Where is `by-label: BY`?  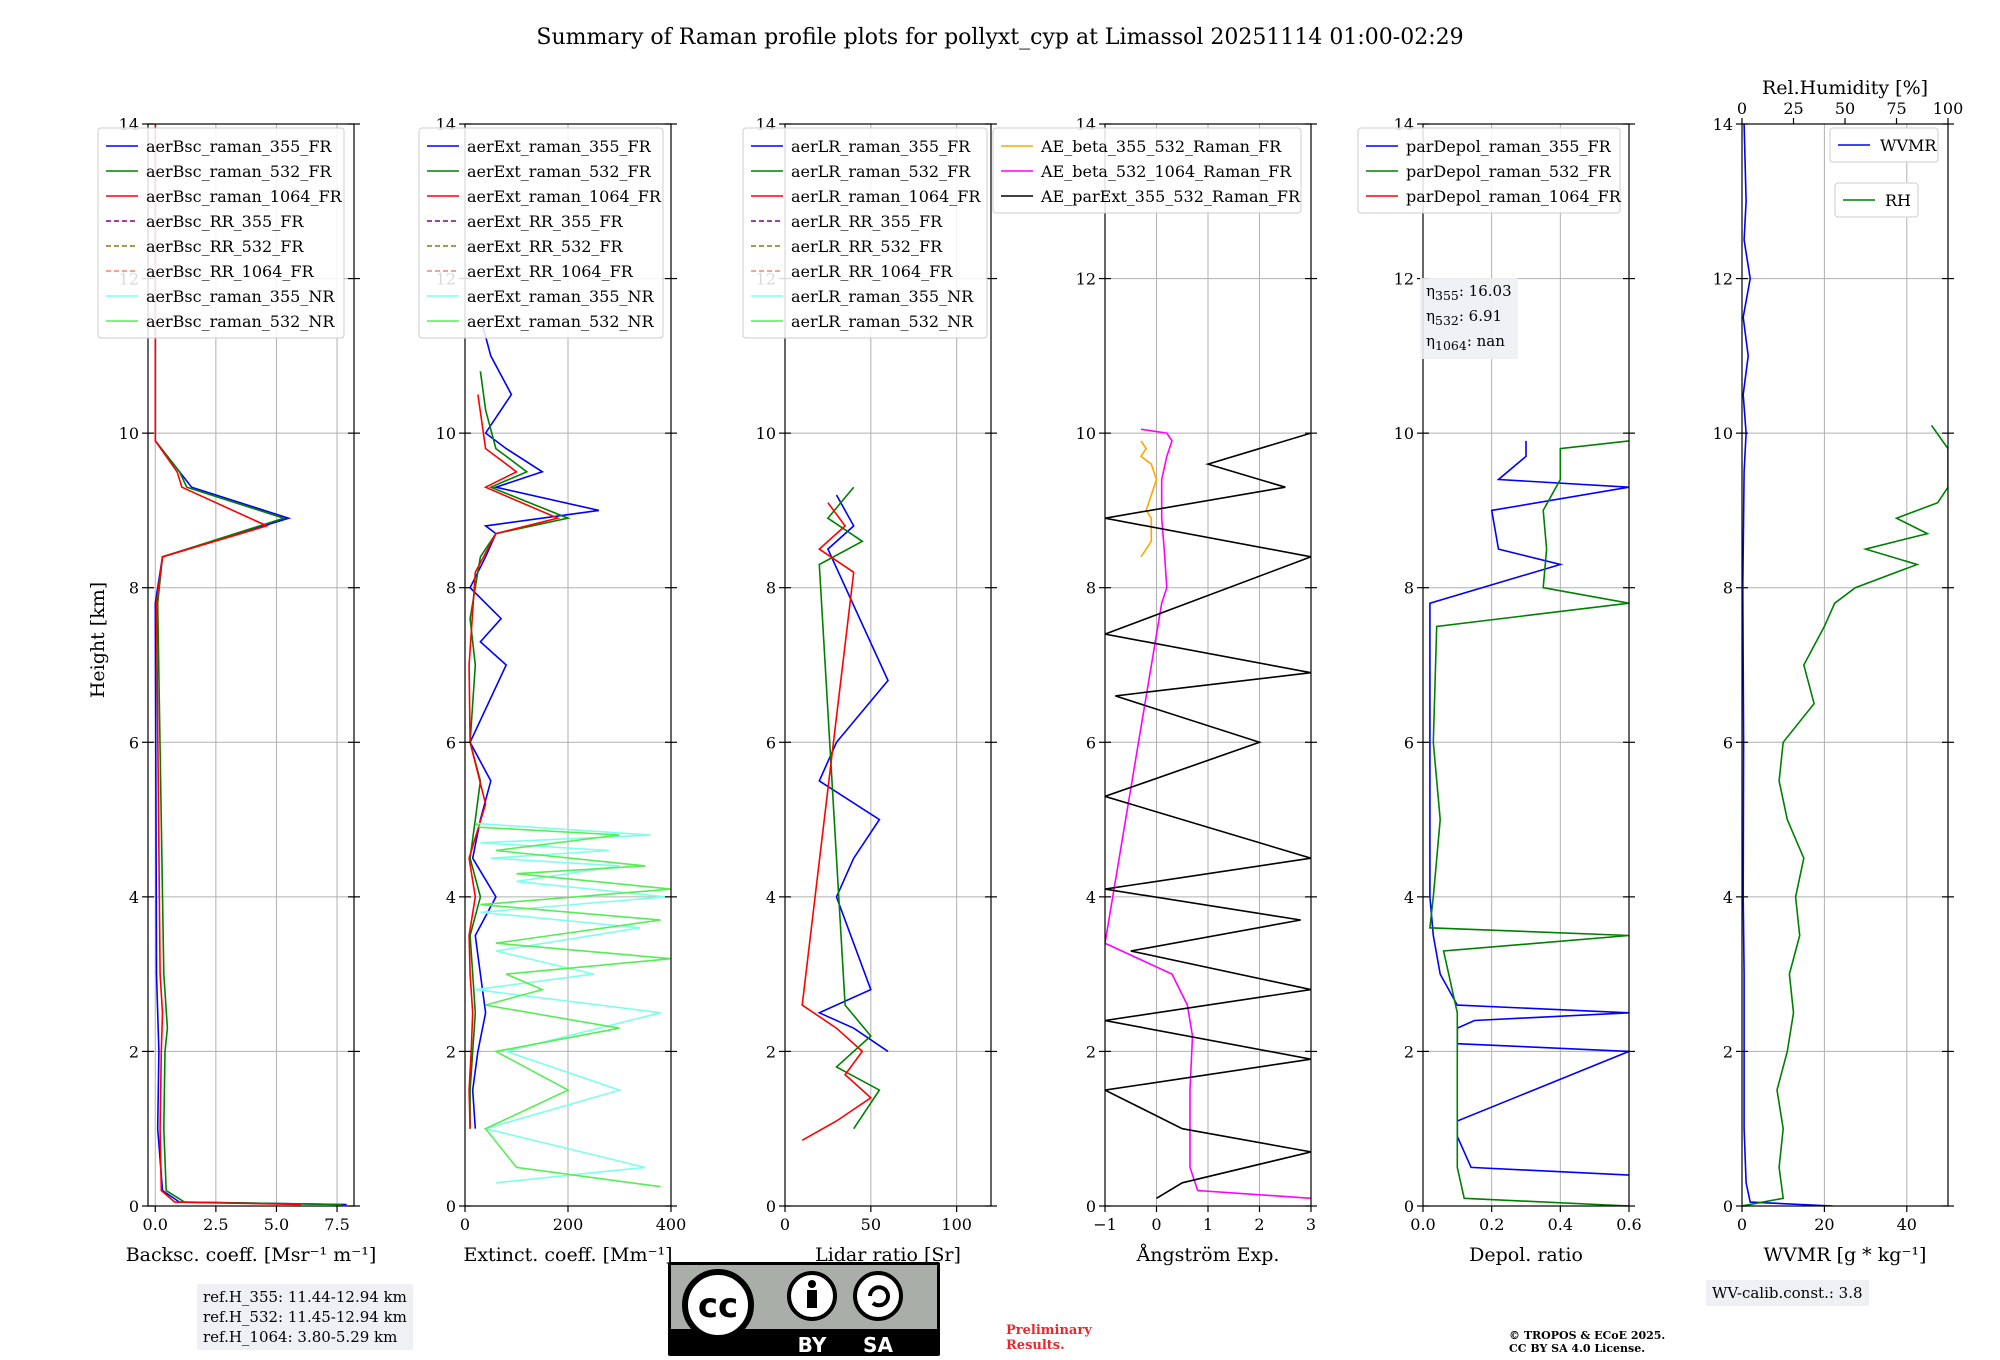 by-label: BY is located at coordinates (812, 1345).